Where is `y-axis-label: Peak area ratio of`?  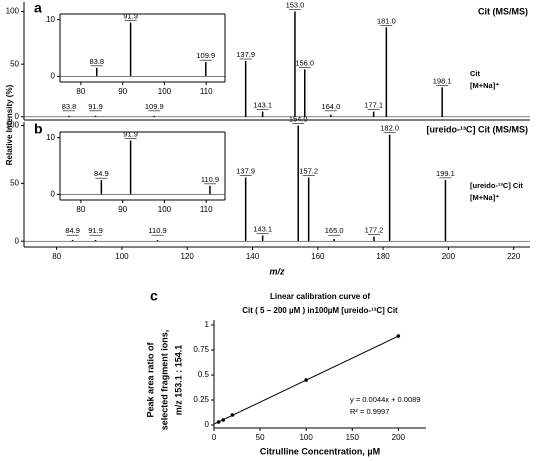 y-axis-label: Peak area ratio of is located at coordinates (150, 379).